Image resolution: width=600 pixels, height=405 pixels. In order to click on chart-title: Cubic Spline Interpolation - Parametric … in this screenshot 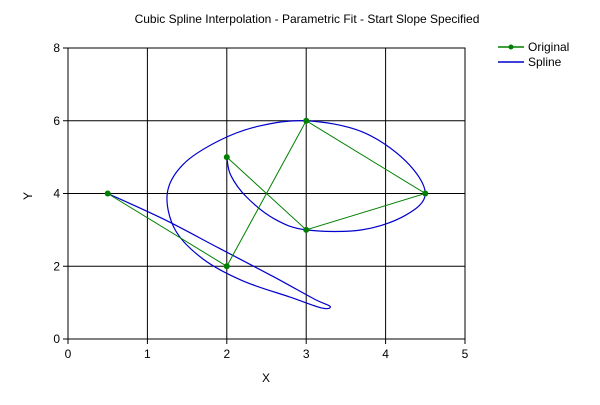, I will do `click(307, 19)`.